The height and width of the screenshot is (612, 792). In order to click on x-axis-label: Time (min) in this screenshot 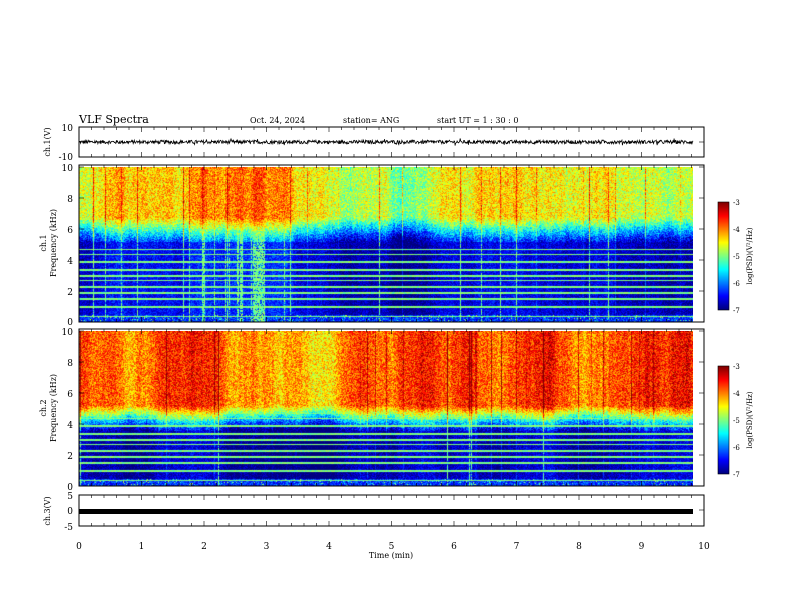, I will do `click(391, 555)`.